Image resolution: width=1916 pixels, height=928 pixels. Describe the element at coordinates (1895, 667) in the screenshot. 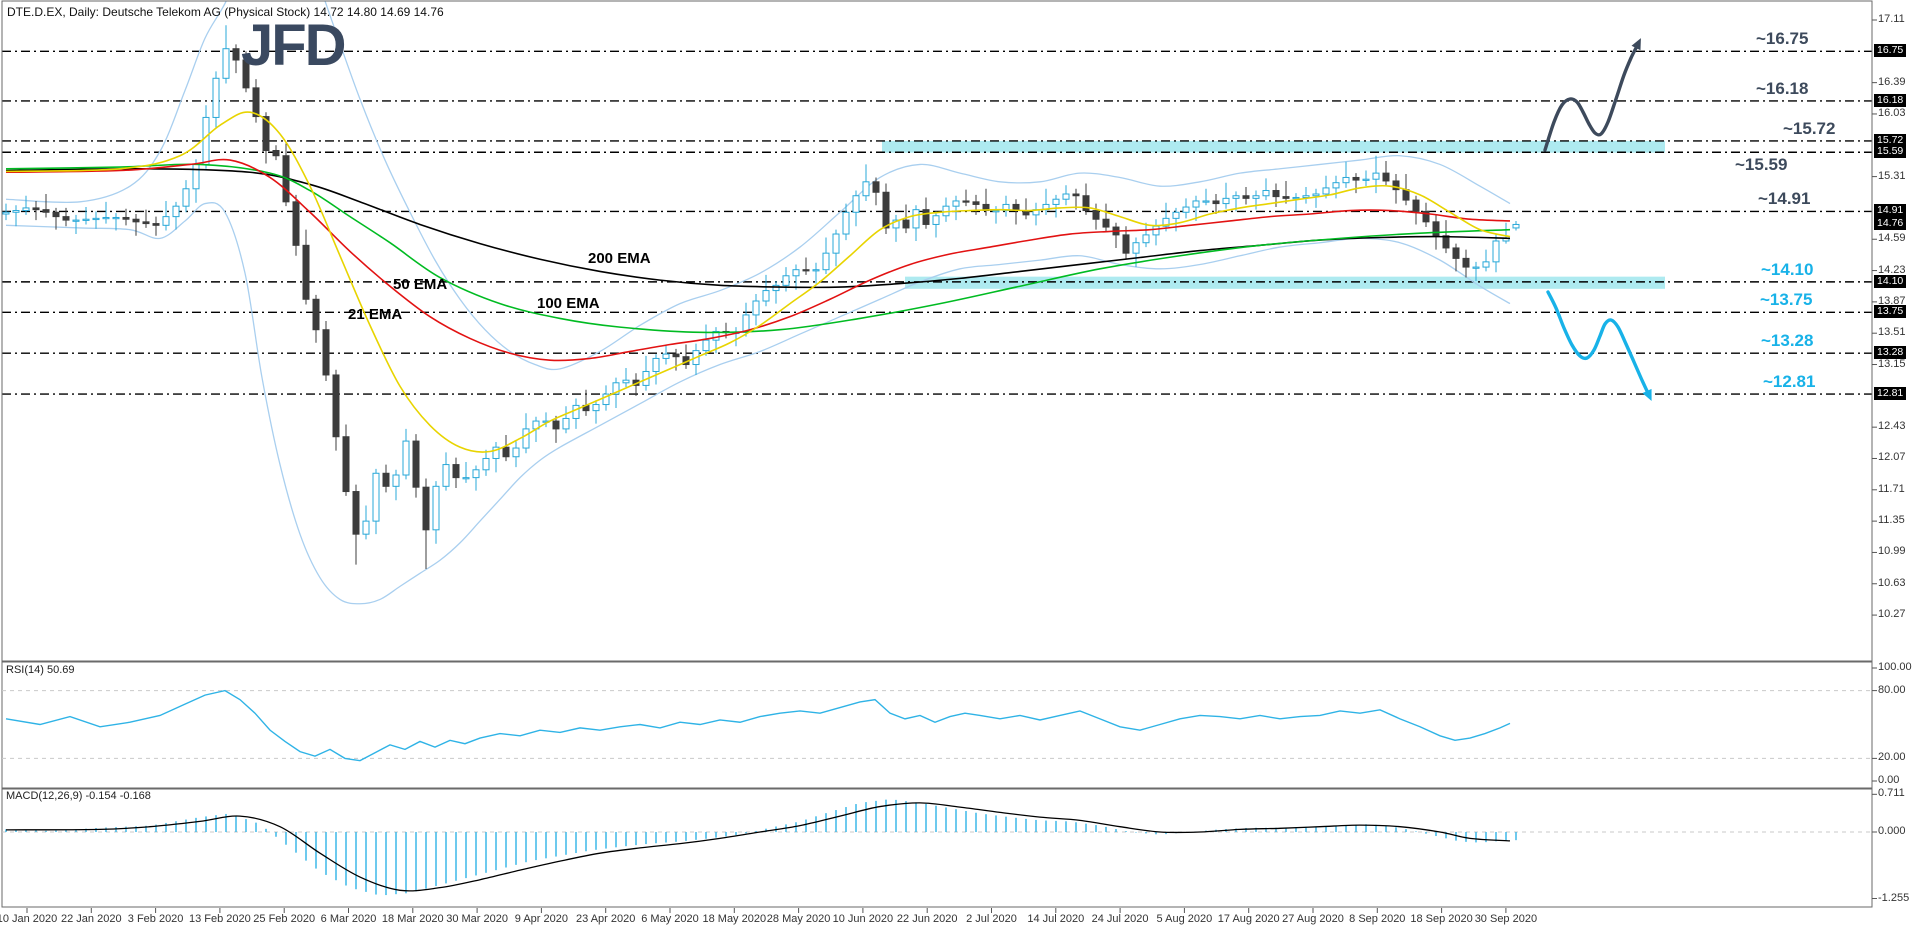

I see `rsi-tick-label: 100.00` at that location.